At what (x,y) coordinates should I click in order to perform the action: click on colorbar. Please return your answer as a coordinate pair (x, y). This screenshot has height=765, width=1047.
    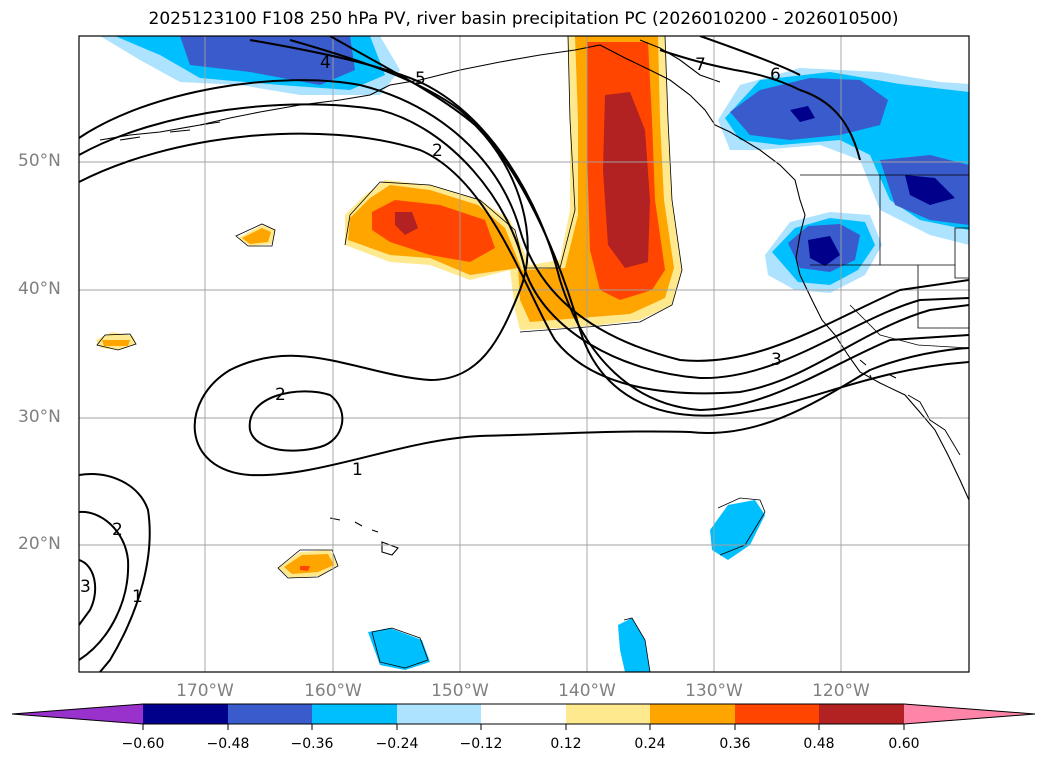
    Looking at the image, I should click on (523, 716).